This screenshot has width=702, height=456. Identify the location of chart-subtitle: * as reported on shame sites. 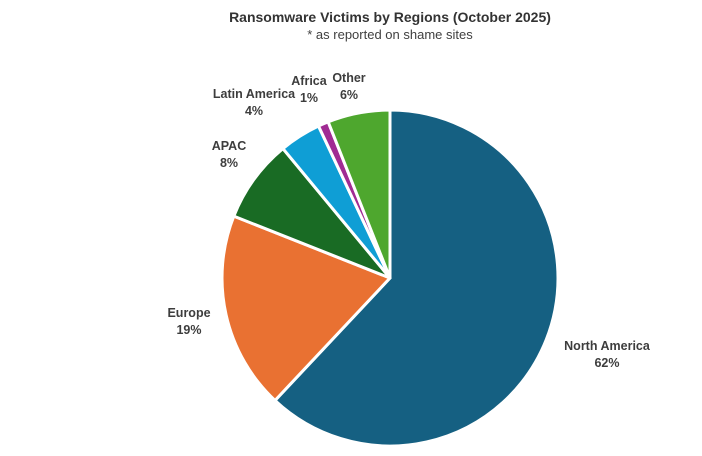
(390, 34).